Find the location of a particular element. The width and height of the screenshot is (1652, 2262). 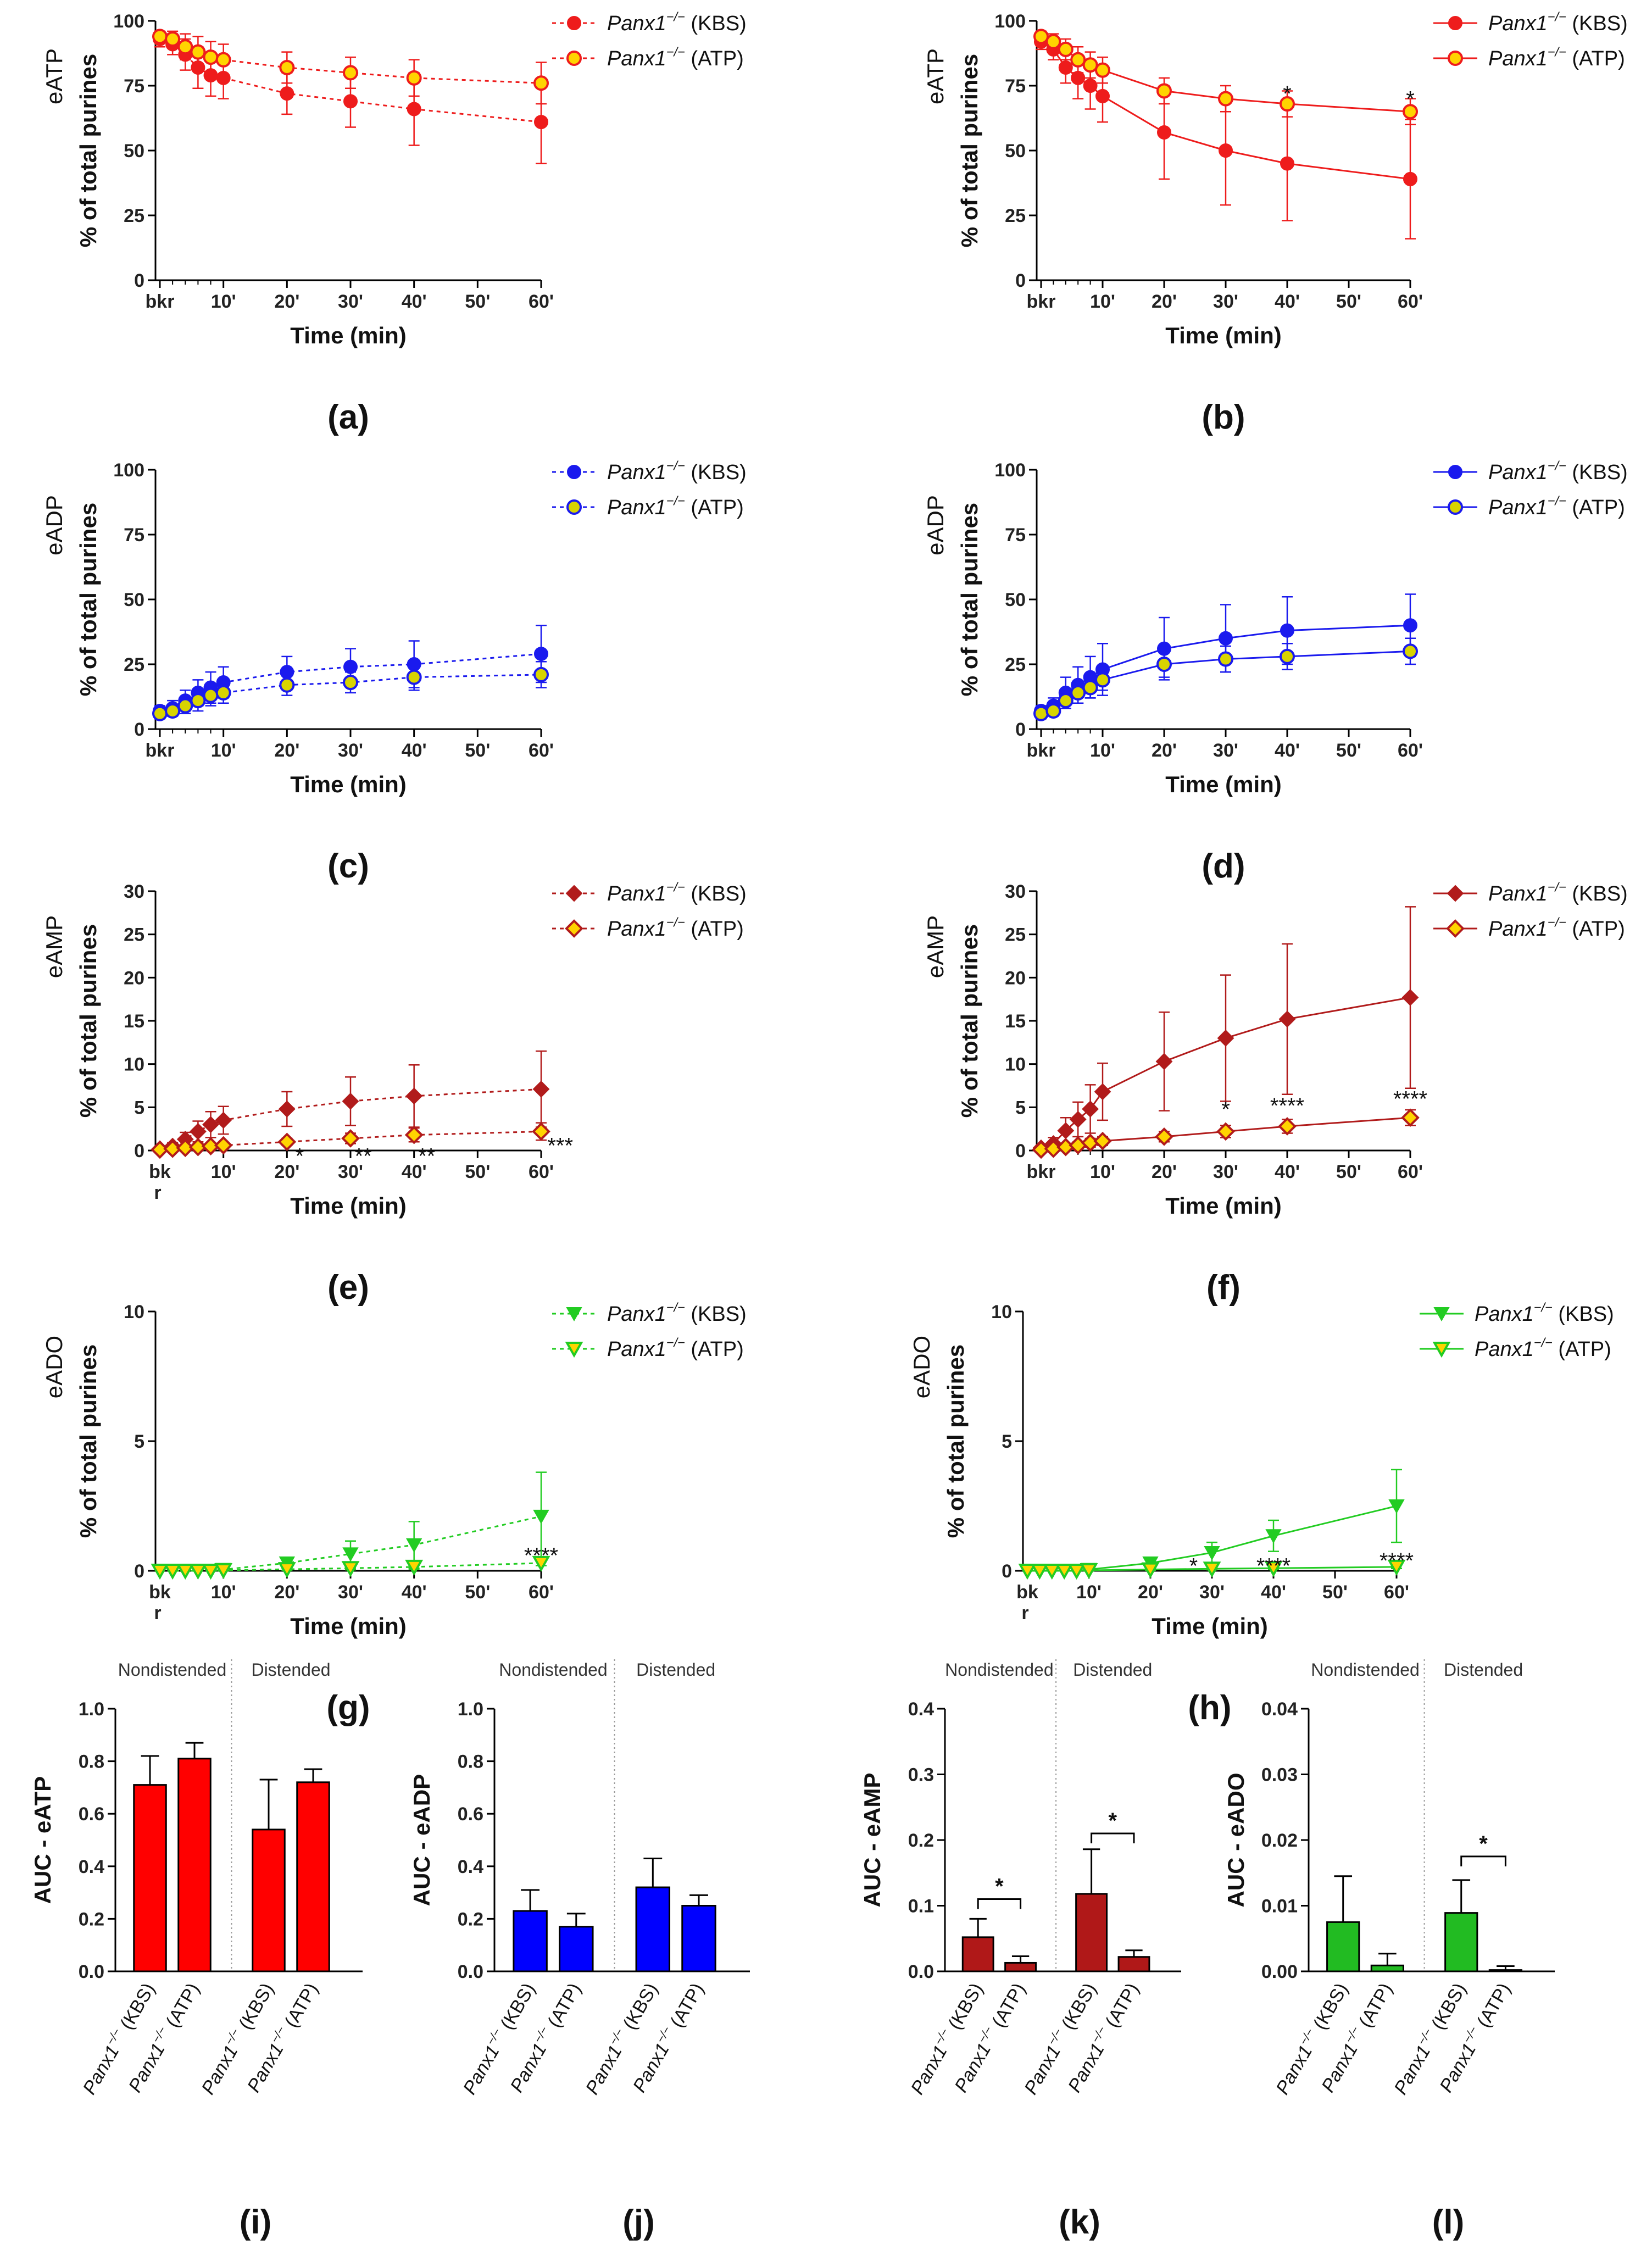

significance-mark: **** is located at coordinates (1287, 1106).